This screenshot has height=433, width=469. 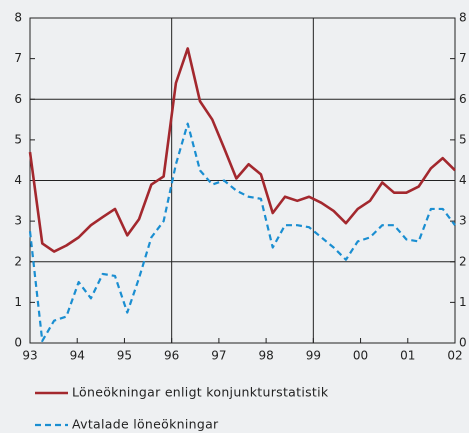 What do you see at coordinates (463, 343) in the screenshot?
I see `y2-tick-label: 0` at bounding box center [463, 343].